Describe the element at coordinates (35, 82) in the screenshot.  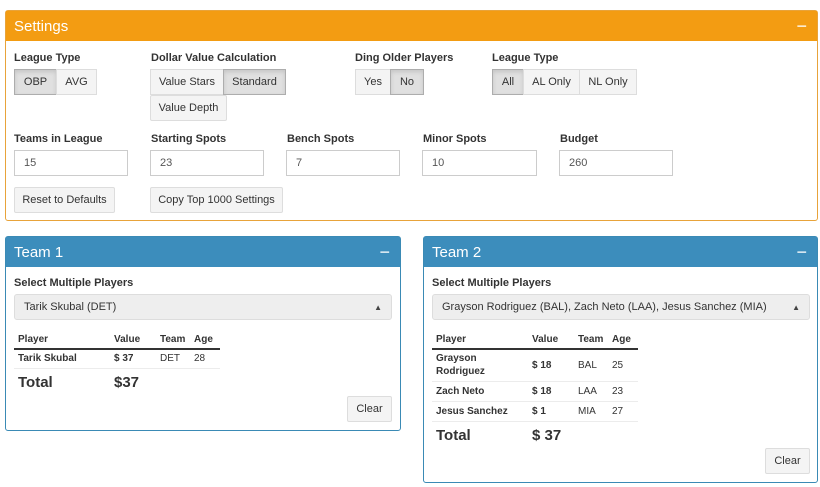
I see `league-type-obp-button: OBP` at that location.